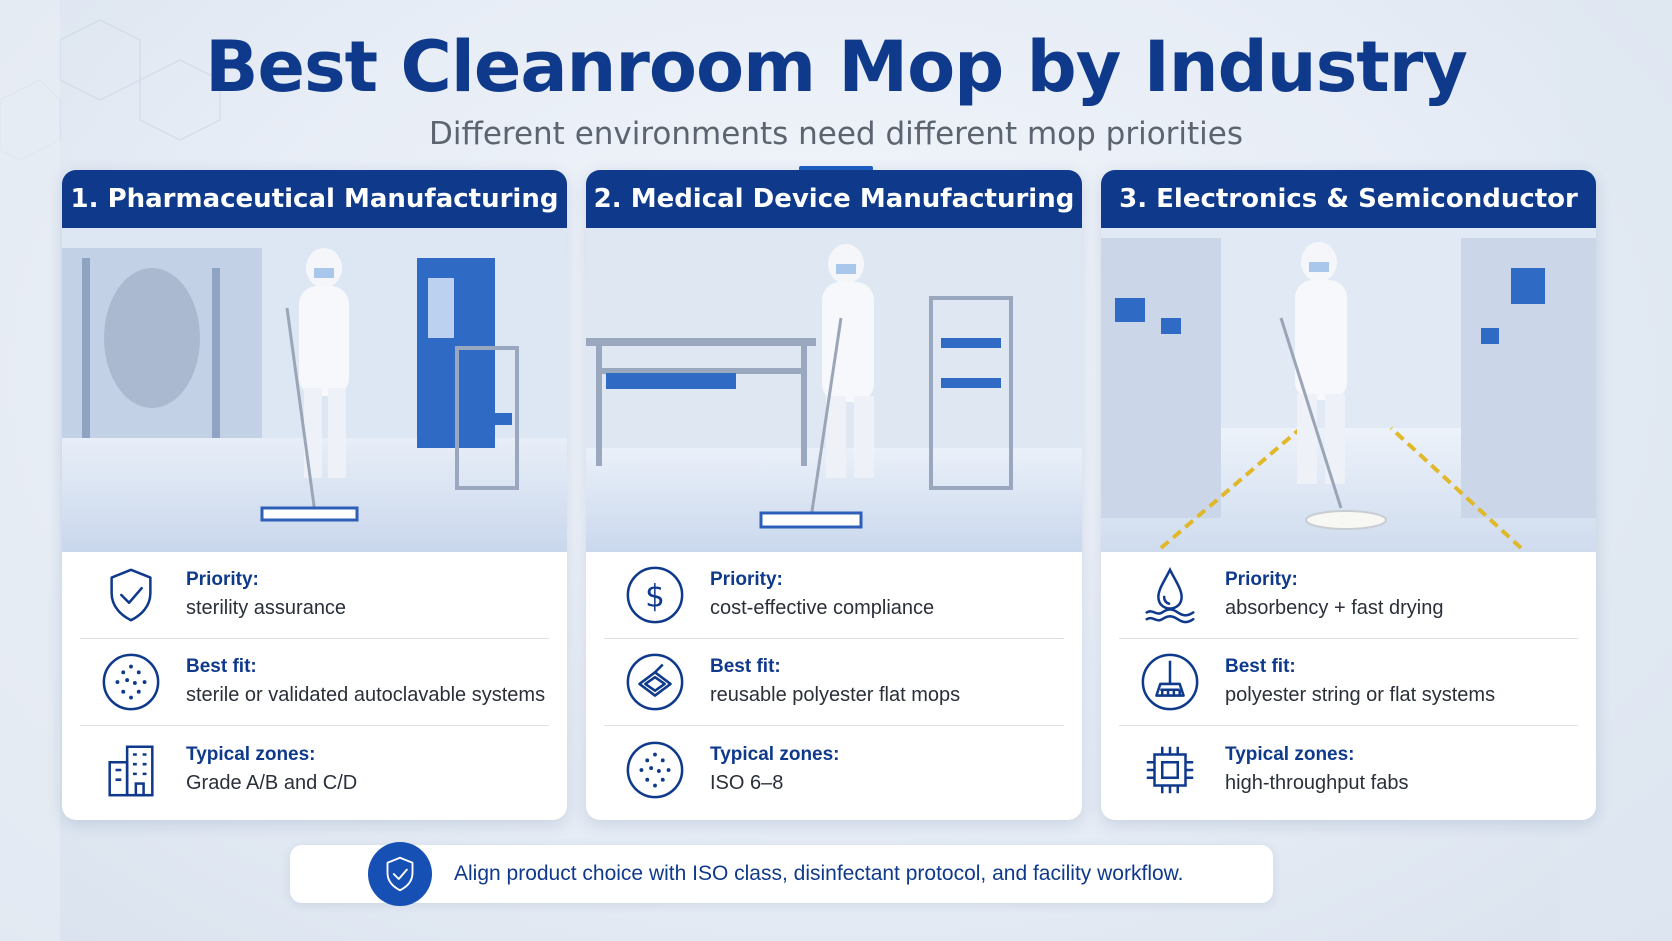 Image resolution: width=1672 pixels, height=941 pixels. What do you see at coordinates (1317, 782) in the screenshot?
I see `row-value: high-throughput fabs` at bounding box center [1317, 782].